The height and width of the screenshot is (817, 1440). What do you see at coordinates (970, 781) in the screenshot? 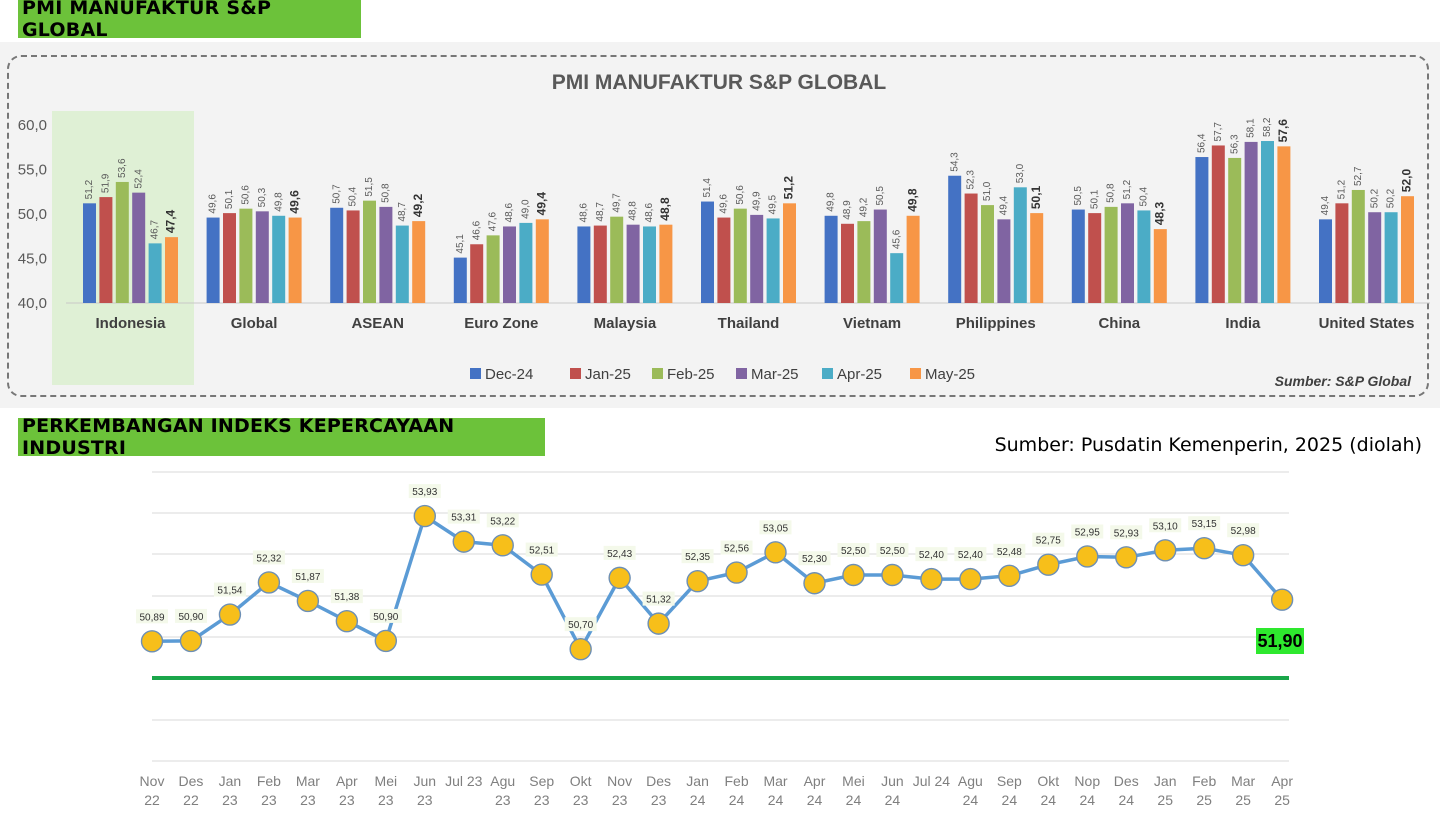
I see `iki-x-tick-label: Agu` at bounding box center [970, 781].